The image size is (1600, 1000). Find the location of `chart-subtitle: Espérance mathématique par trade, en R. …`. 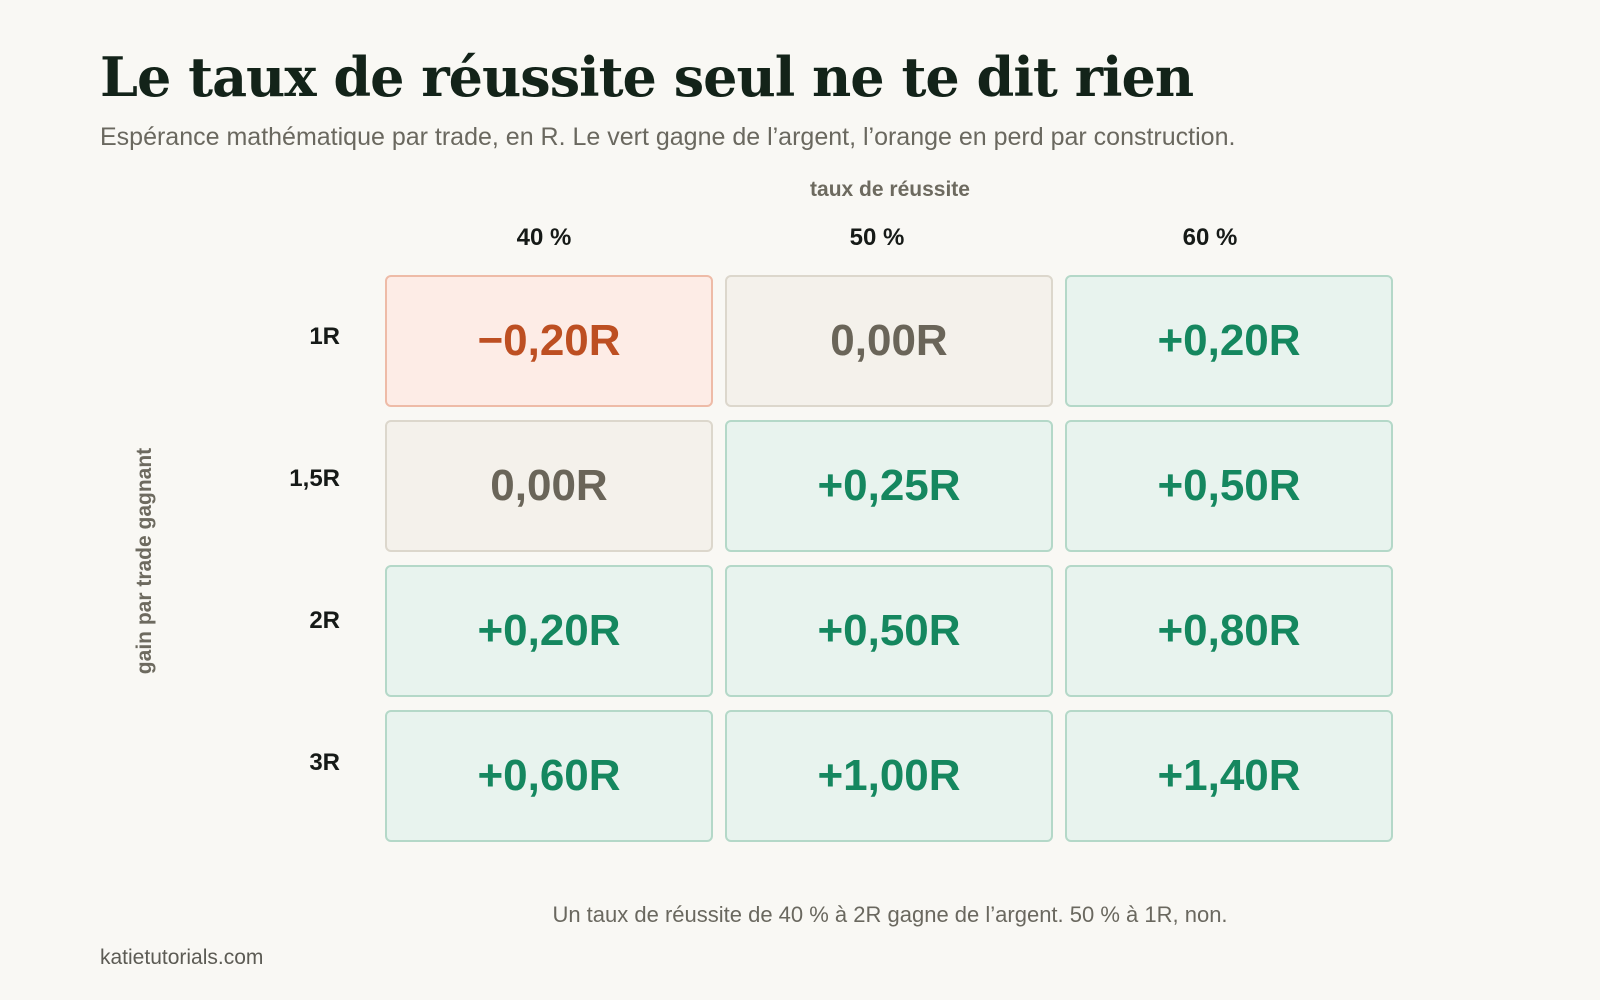

chart-subtitle: Espérance mathématique par trade, en R. … is located at coordinates (668, 137).